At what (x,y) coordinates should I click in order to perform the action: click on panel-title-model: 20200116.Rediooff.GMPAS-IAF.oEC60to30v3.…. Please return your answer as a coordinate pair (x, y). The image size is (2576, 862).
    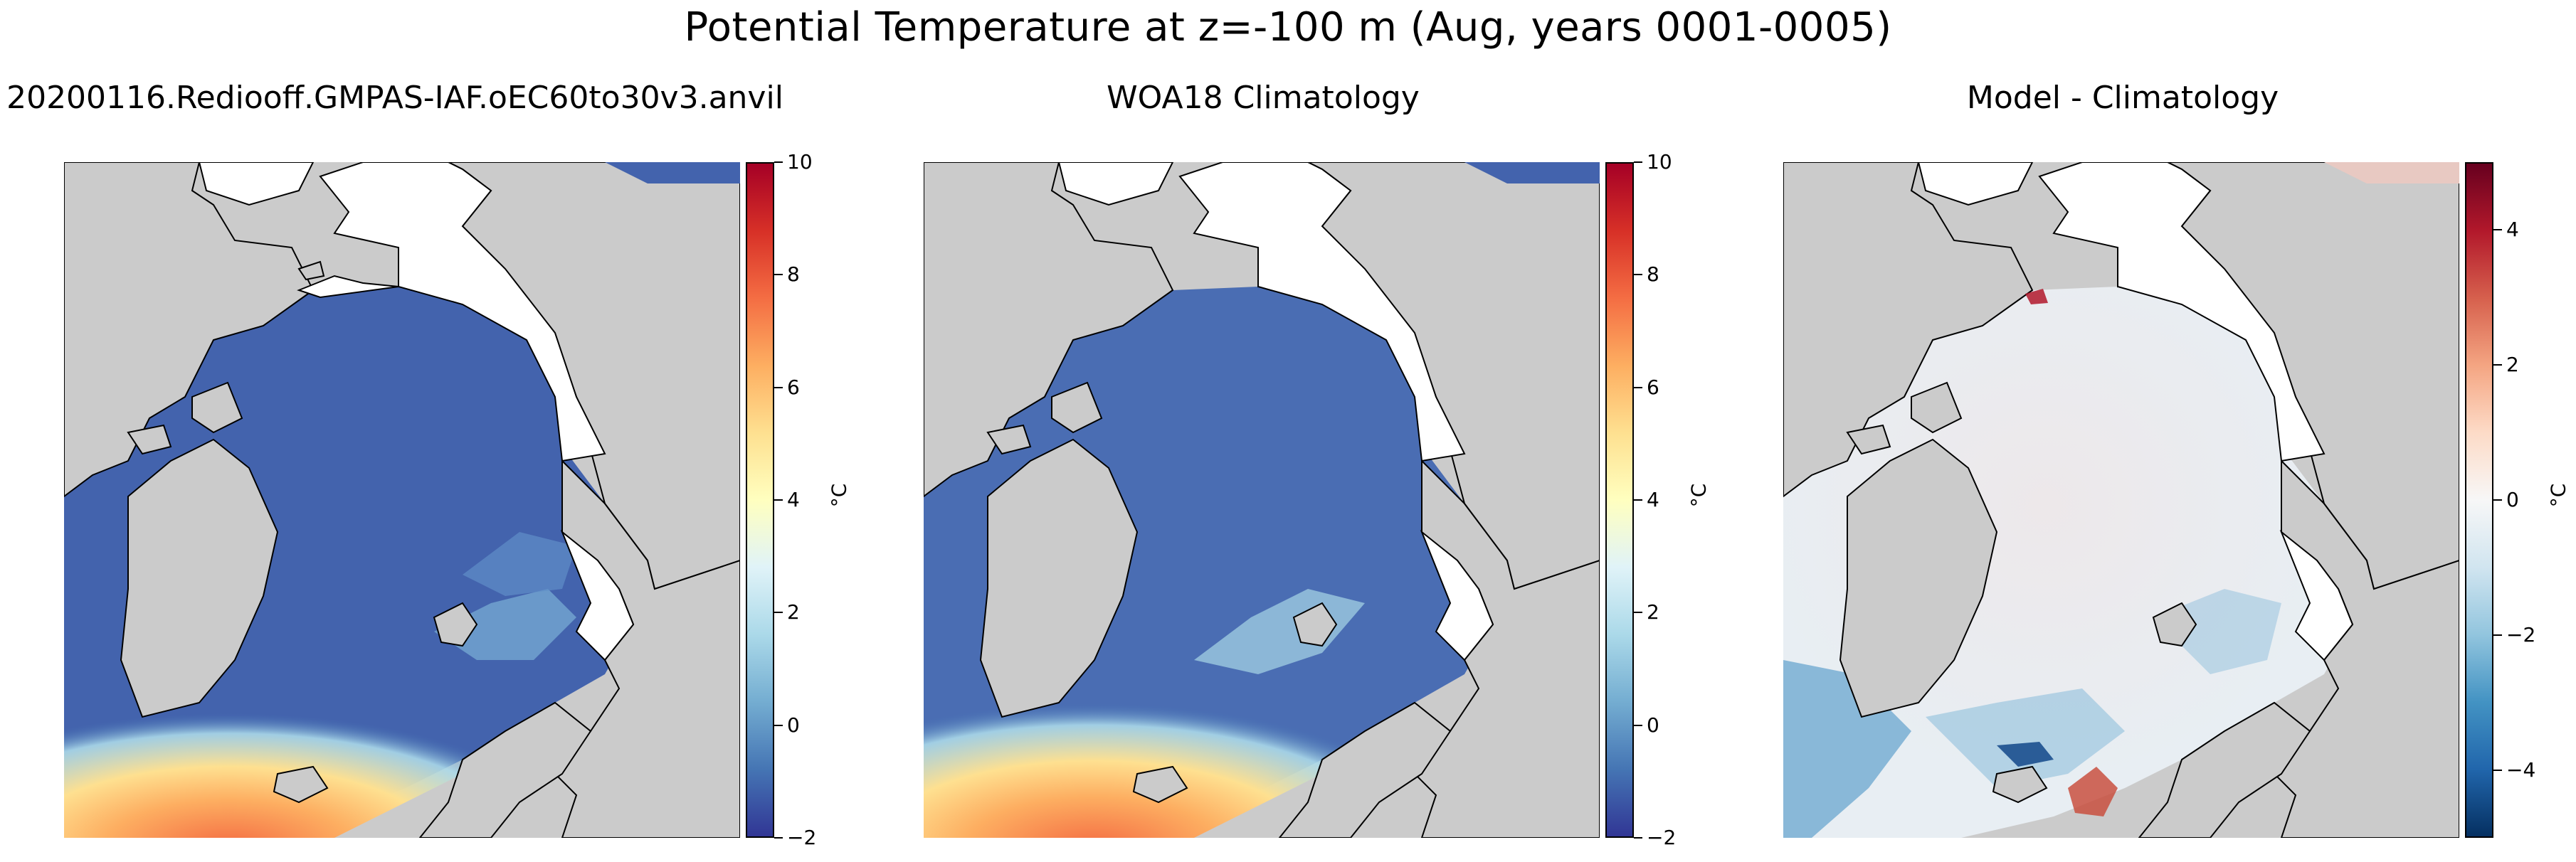
    Looking at the image, I should click on (395, 98).